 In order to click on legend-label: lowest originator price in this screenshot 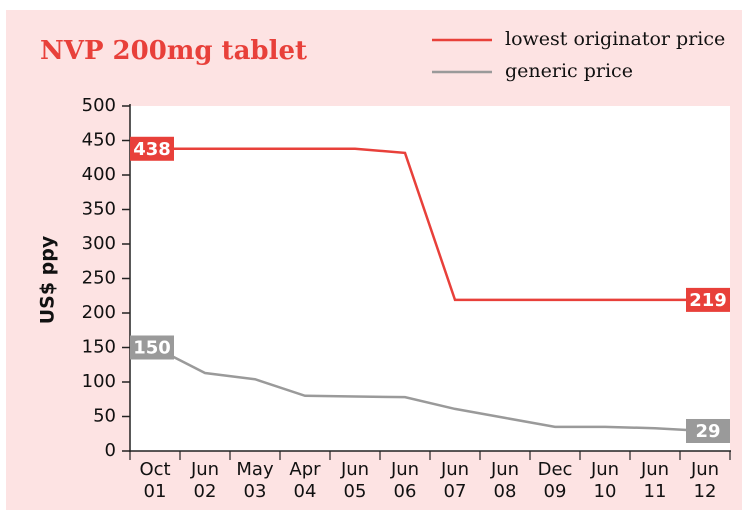, I will do `click(615, 39)`.